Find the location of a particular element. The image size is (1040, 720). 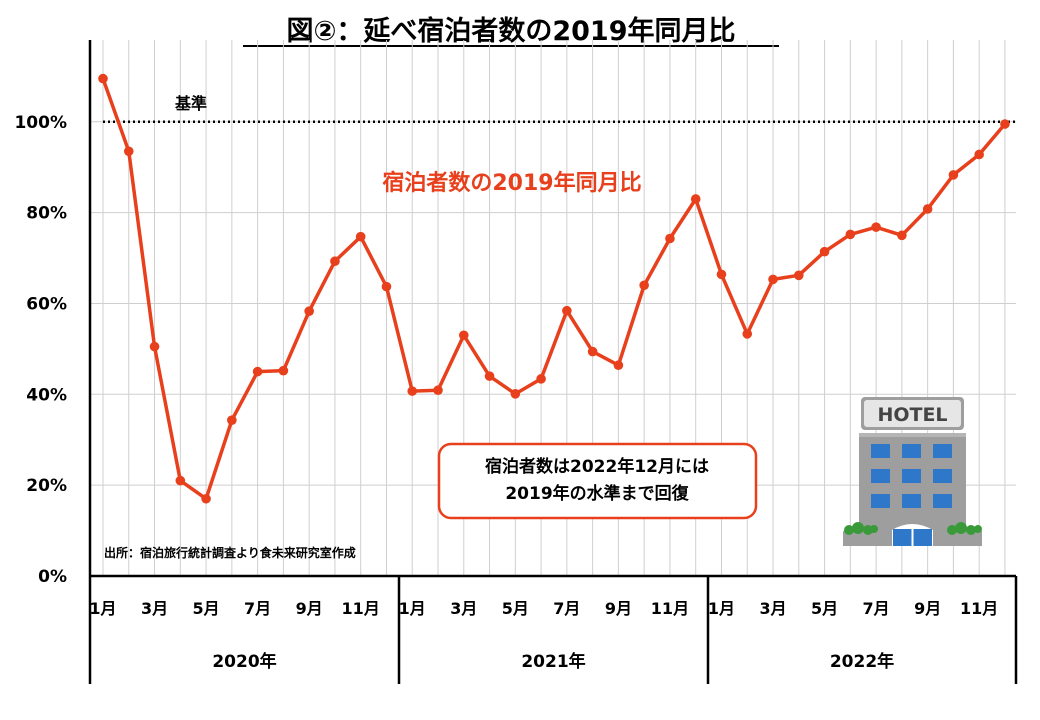

chart-title: 図②：延べ宿泊者数の2019年同月比 is located at coordinates (510, 31).